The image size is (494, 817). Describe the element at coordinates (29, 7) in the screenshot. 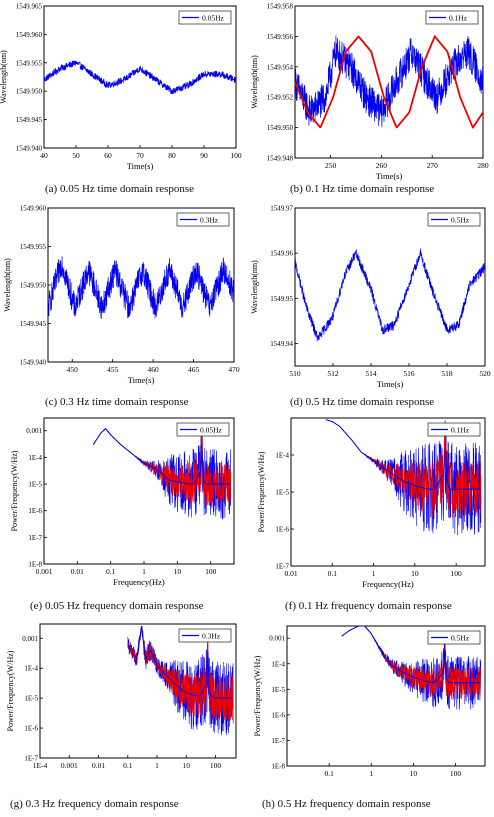

I see `y-tick-label: 1549.965` at that location.